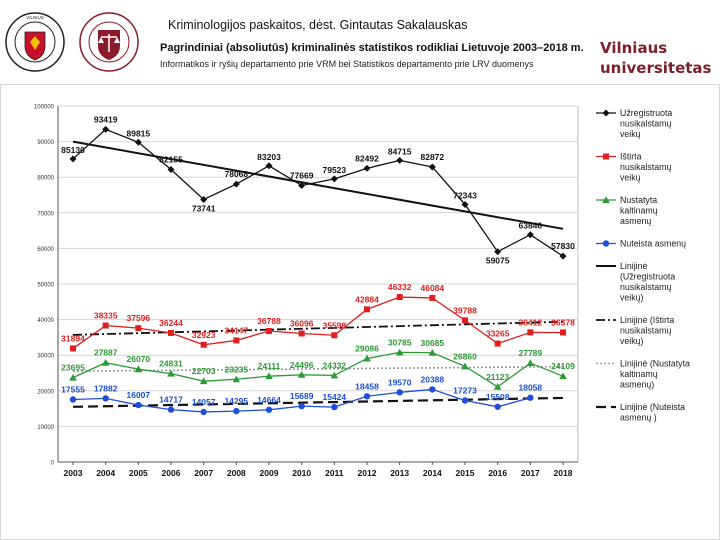 This screenshot has height=540, width=720. Describe the element at coordinates (237, 369) in the screenshot. I see `data-label: 23235` at that location.